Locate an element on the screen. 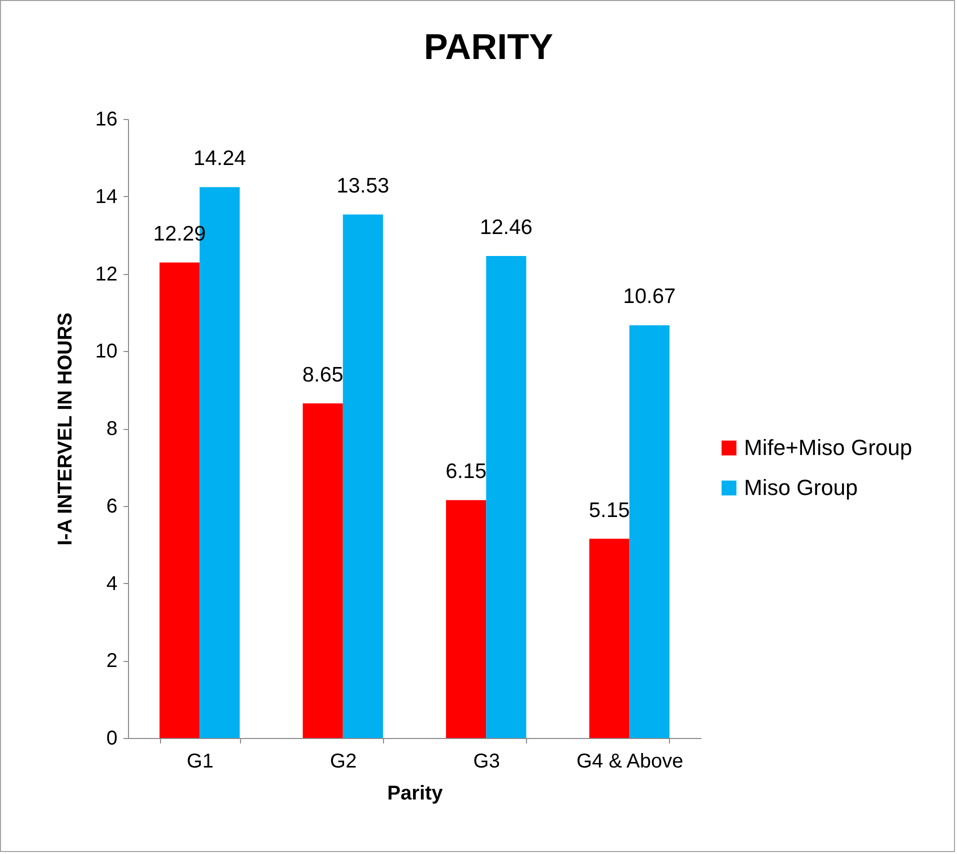  x-axis-title: Parity is located at coordinates (415, 793).